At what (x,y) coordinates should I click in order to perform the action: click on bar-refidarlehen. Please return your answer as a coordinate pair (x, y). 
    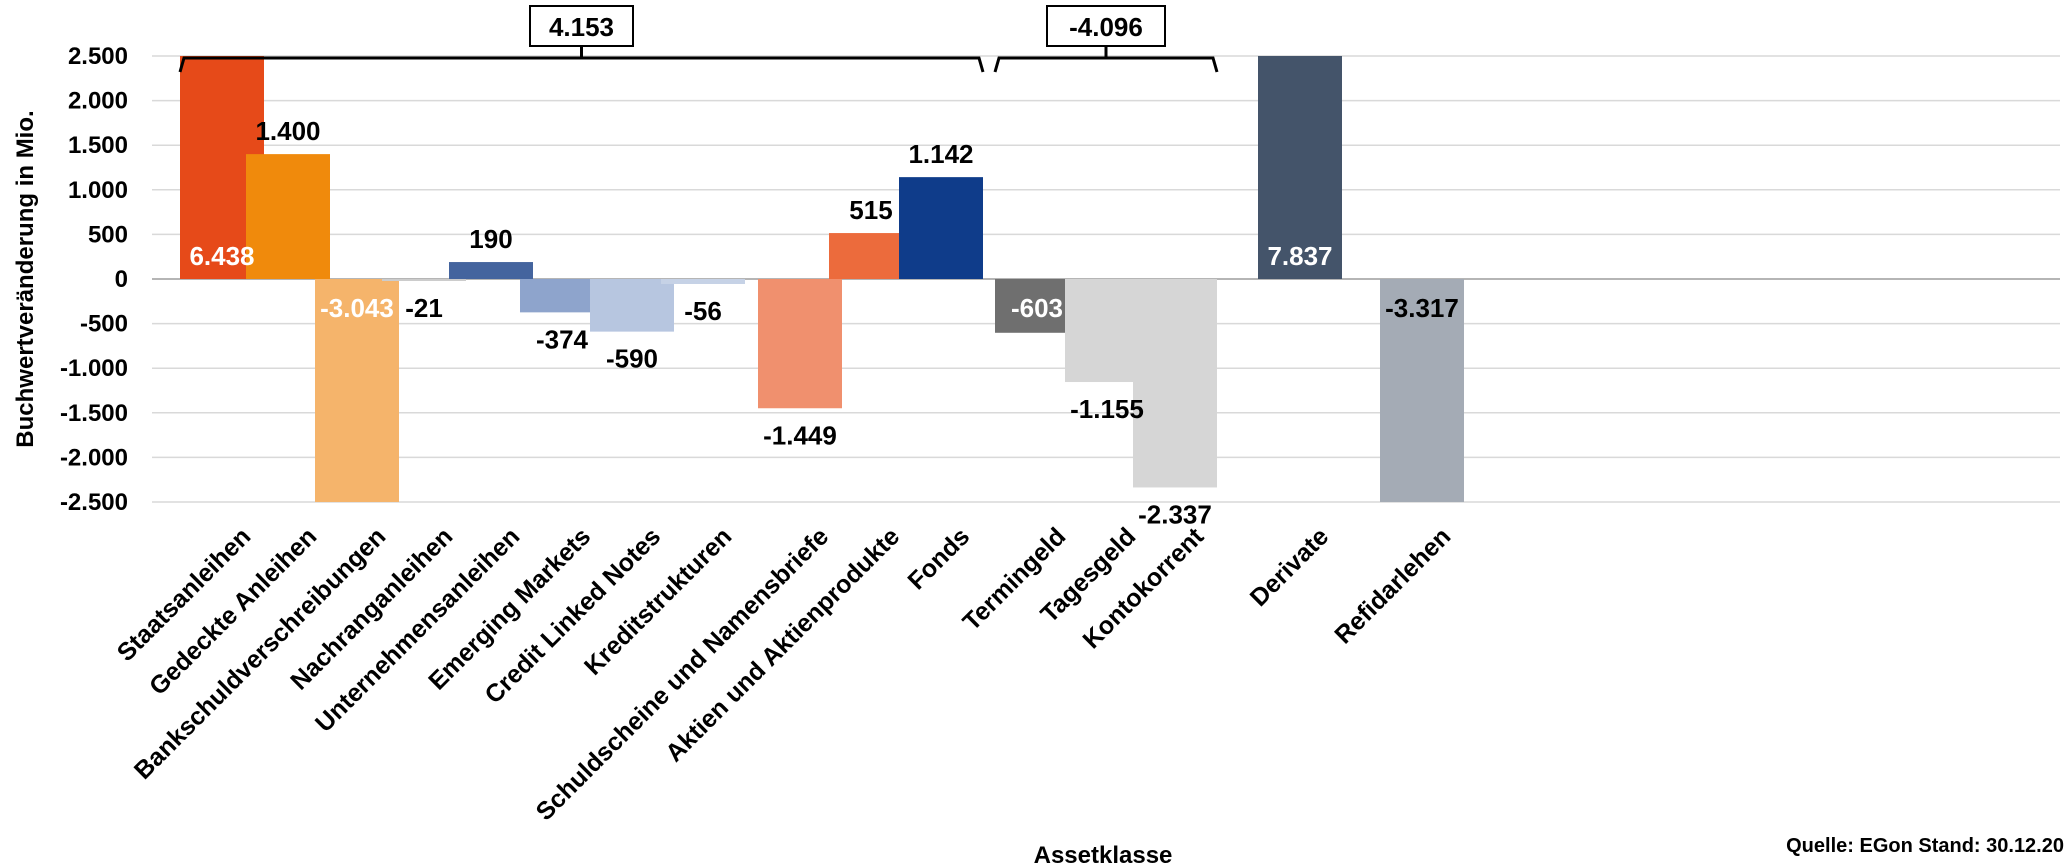
    Looking at the image, I should click on (1422, 390).